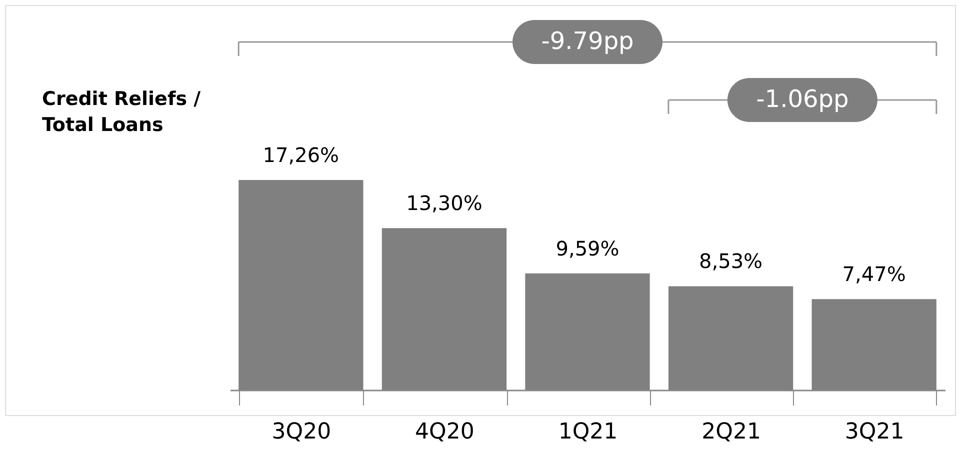 The image size is (961, 451). What do you see at coordinates (874, 274) in the screenshot?
I see `data-label: 7,47%` at bounding box center [874, 274].